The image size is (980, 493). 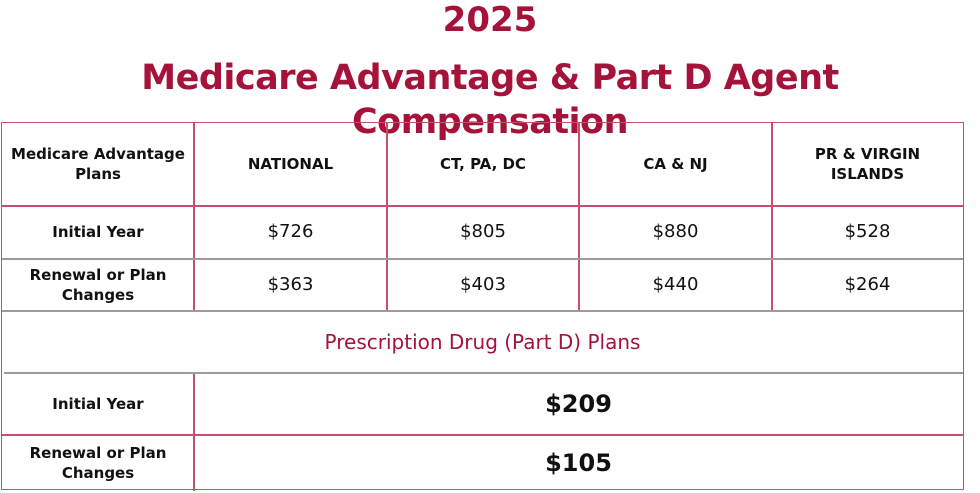 What do you see at coordinates (490, 20) in the screenshot?
I see `title-year: 2025` at bounding box center [490, 20].